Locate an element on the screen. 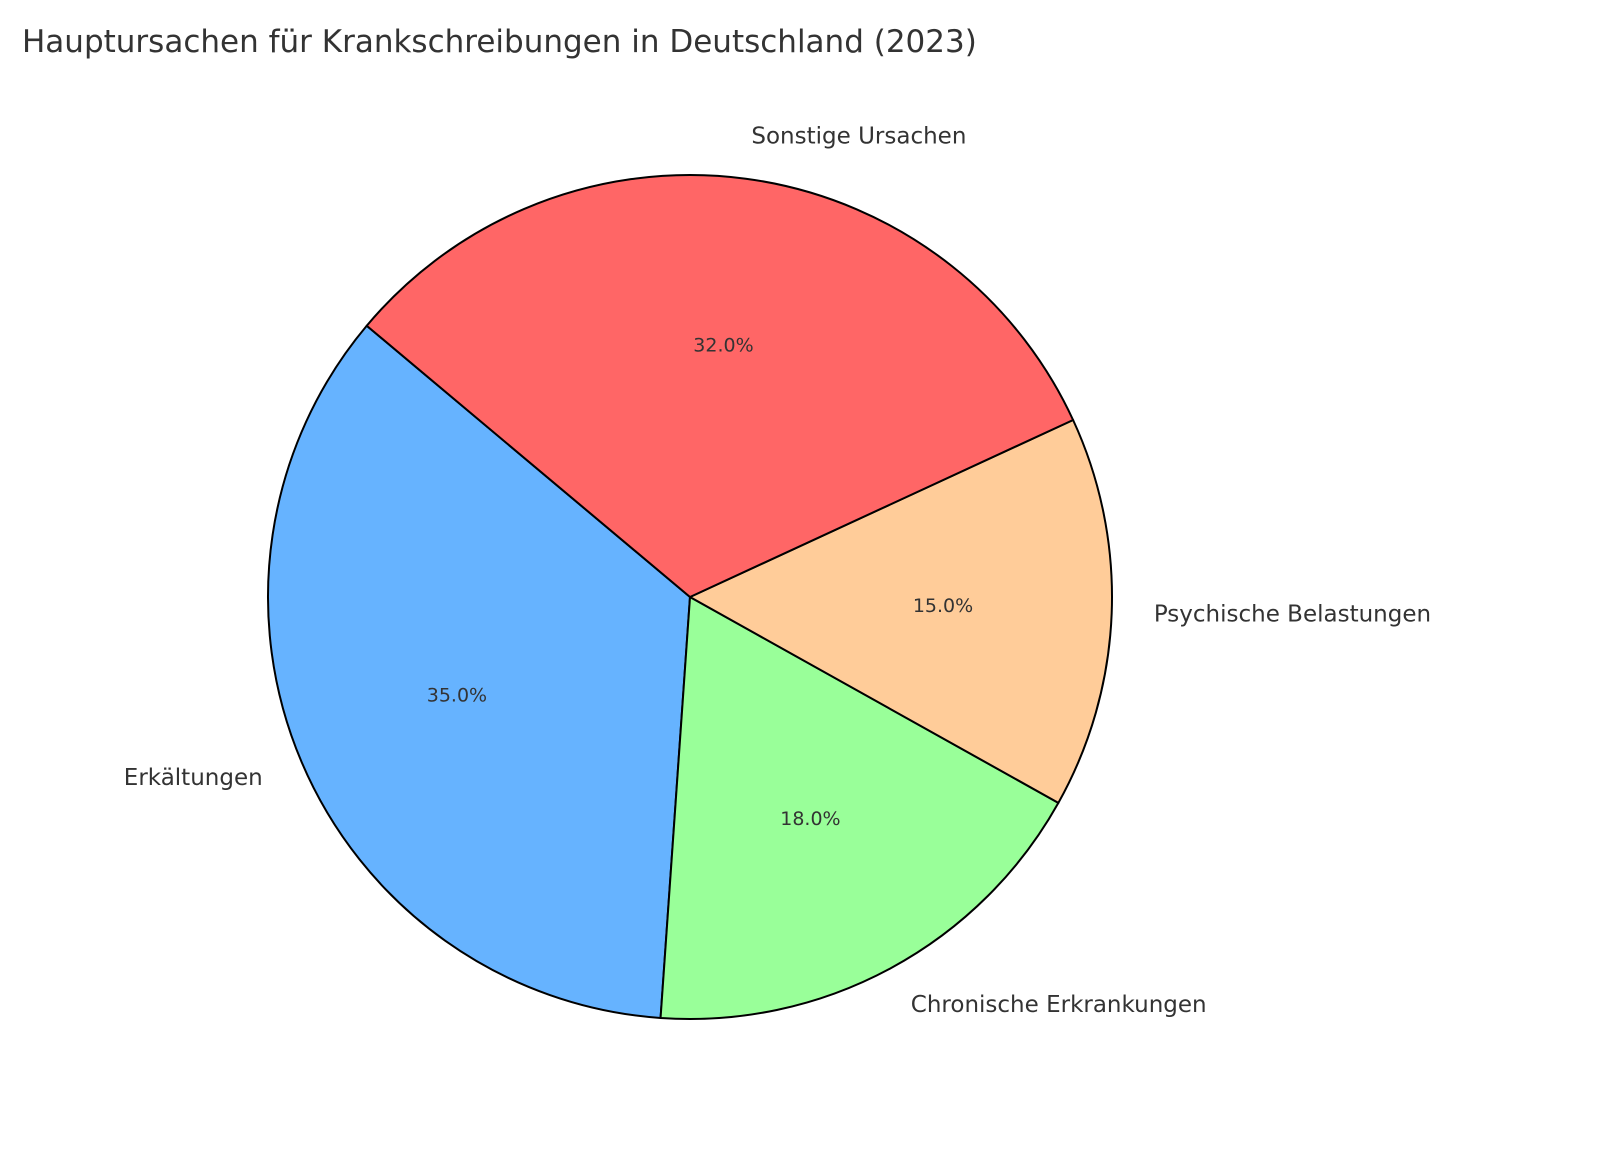 Image resolution: width=1600 pixels, height=1168 pixels. slice-label: Erkältungen is located at coordinates (193, 778).